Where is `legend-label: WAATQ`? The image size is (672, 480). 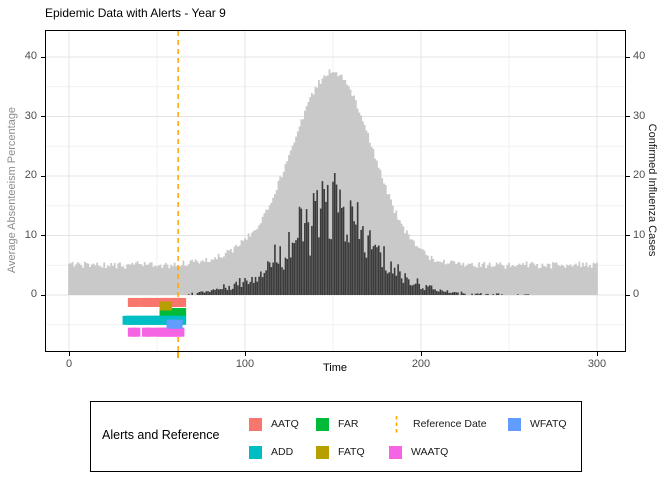 legend-label: WAATQ is located at coordinates (430, 452).